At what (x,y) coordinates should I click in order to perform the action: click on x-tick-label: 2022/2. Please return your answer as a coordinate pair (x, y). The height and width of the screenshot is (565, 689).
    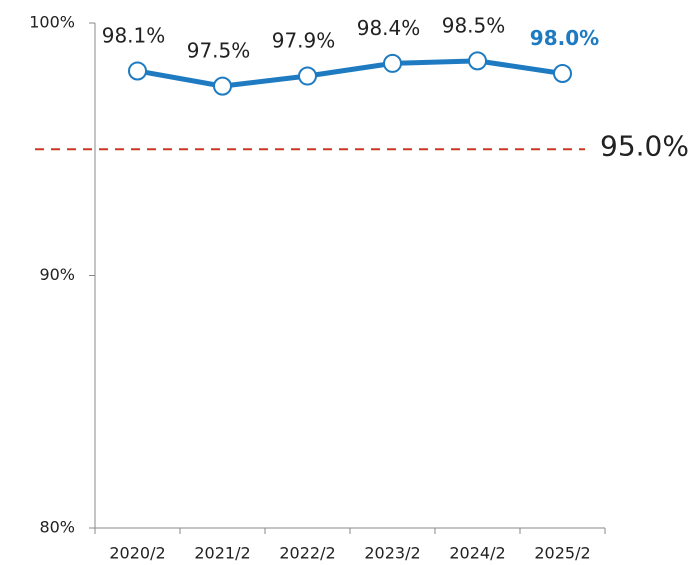
    Looking at the image, I should click on (307, 553).